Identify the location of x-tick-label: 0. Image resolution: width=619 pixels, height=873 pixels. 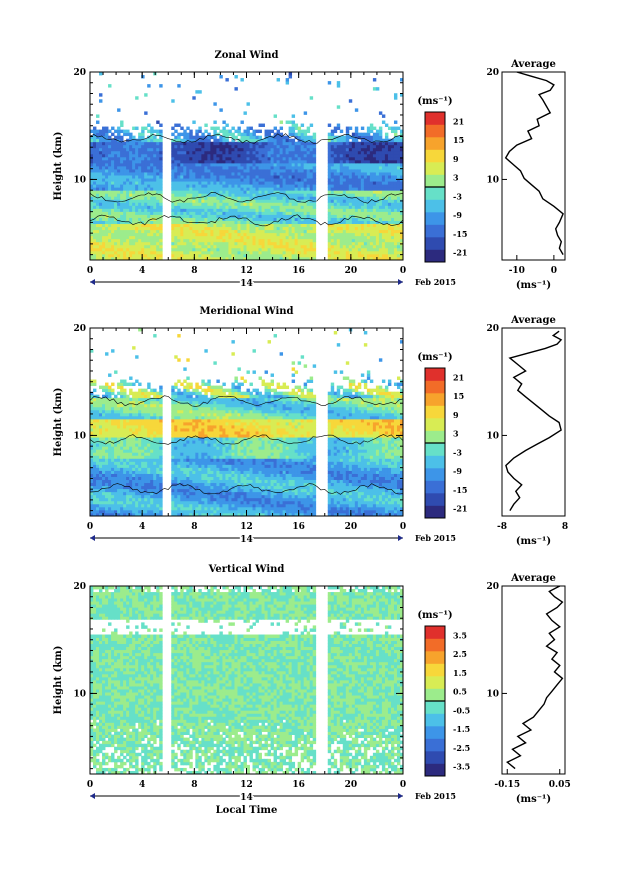
(90, 271).